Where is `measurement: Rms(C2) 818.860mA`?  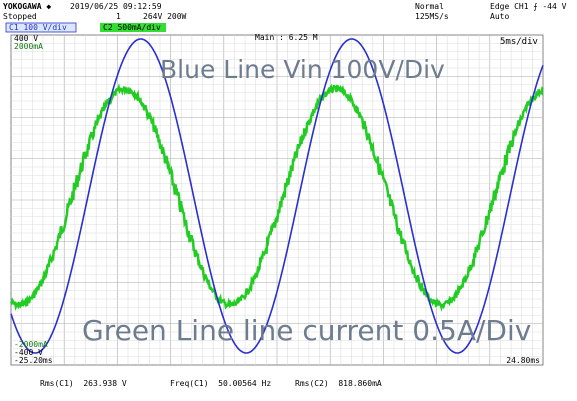
measurement: Rms(C2) 818.860mA is located at coordinates (338, 383).